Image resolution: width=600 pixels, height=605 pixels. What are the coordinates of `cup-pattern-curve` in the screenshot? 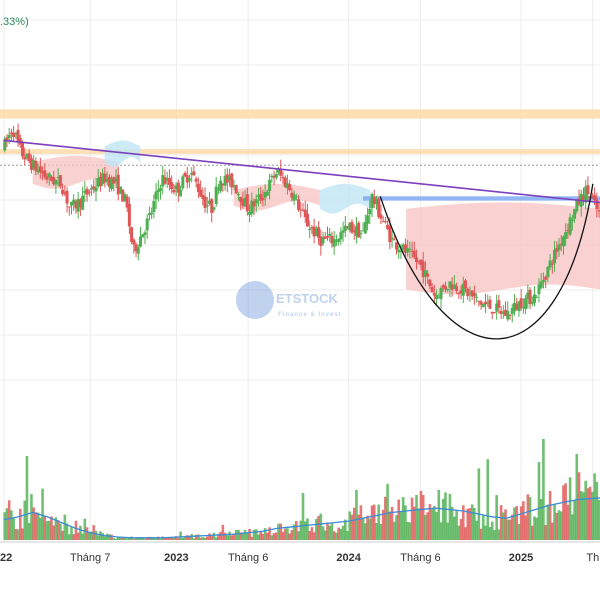 It's located at (486, 261).